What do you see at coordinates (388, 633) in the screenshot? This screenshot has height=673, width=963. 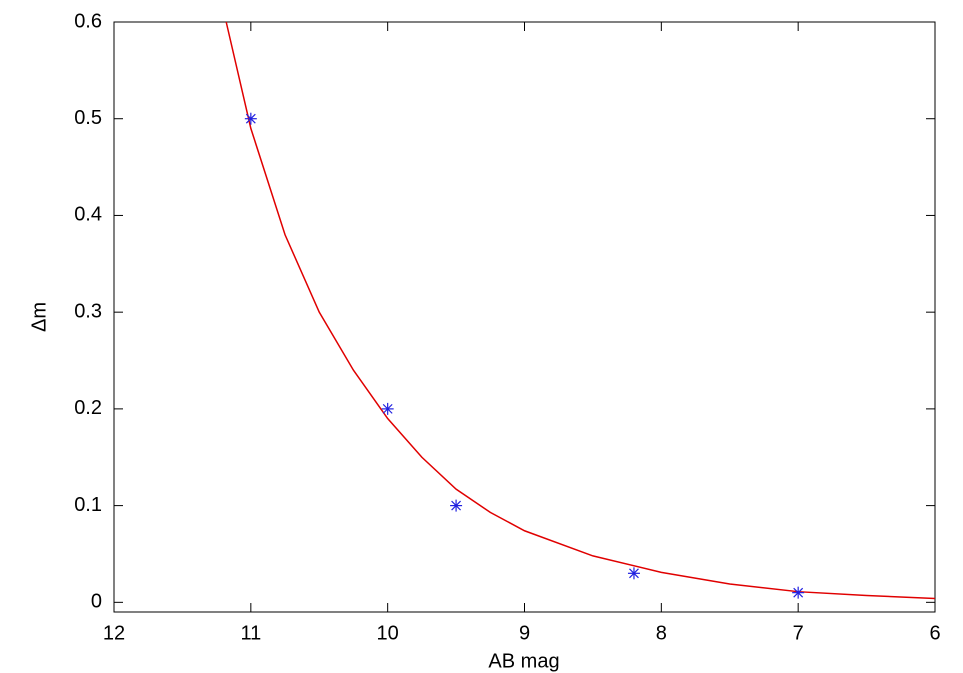 I see `x-tick-label: 10` at bounding box center [388, 633].